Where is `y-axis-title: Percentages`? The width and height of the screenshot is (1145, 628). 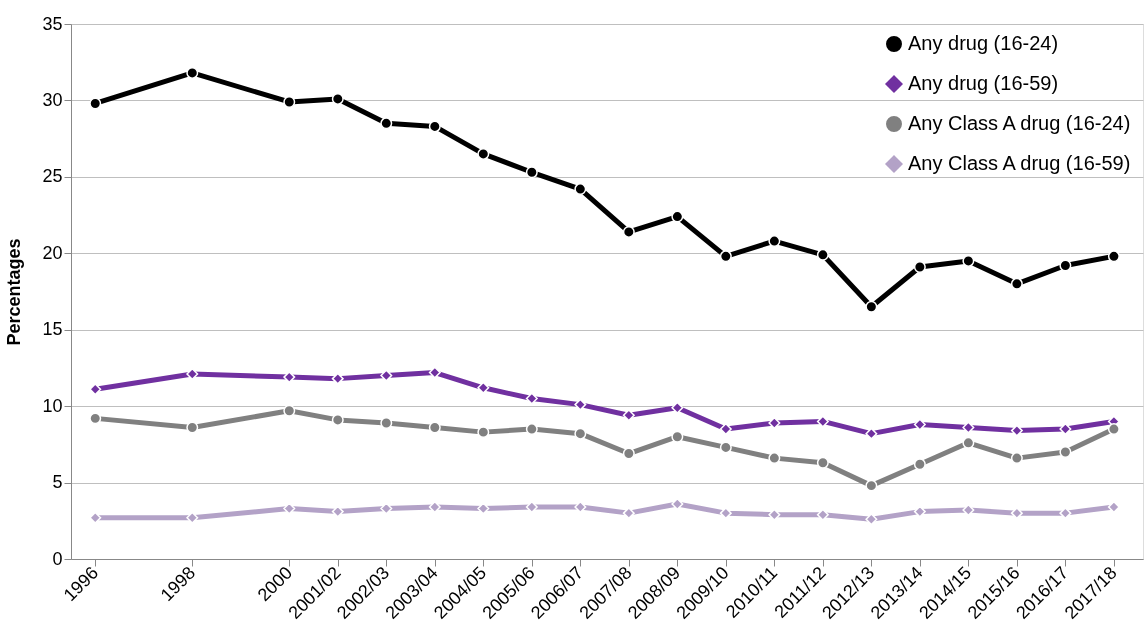 y-axis-title: Percentages is located at coordinates (14, 292).